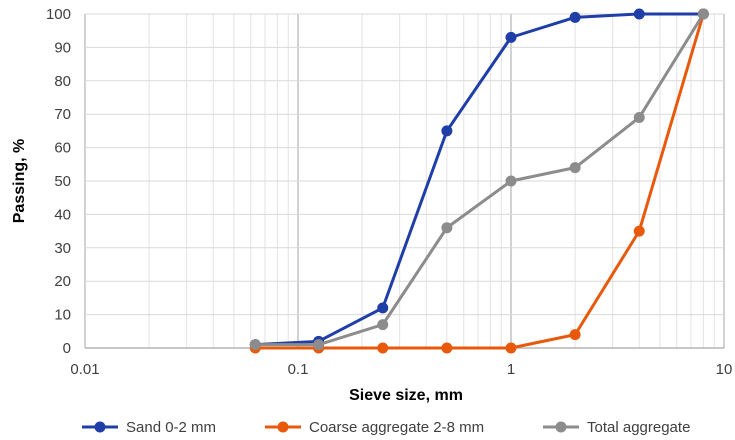 This screenshot has height=440, width=735. What do you see at coordinates (58, 14) in the screenshot?
I see `y-tick-label: 100` at bounding box center [58, 14].